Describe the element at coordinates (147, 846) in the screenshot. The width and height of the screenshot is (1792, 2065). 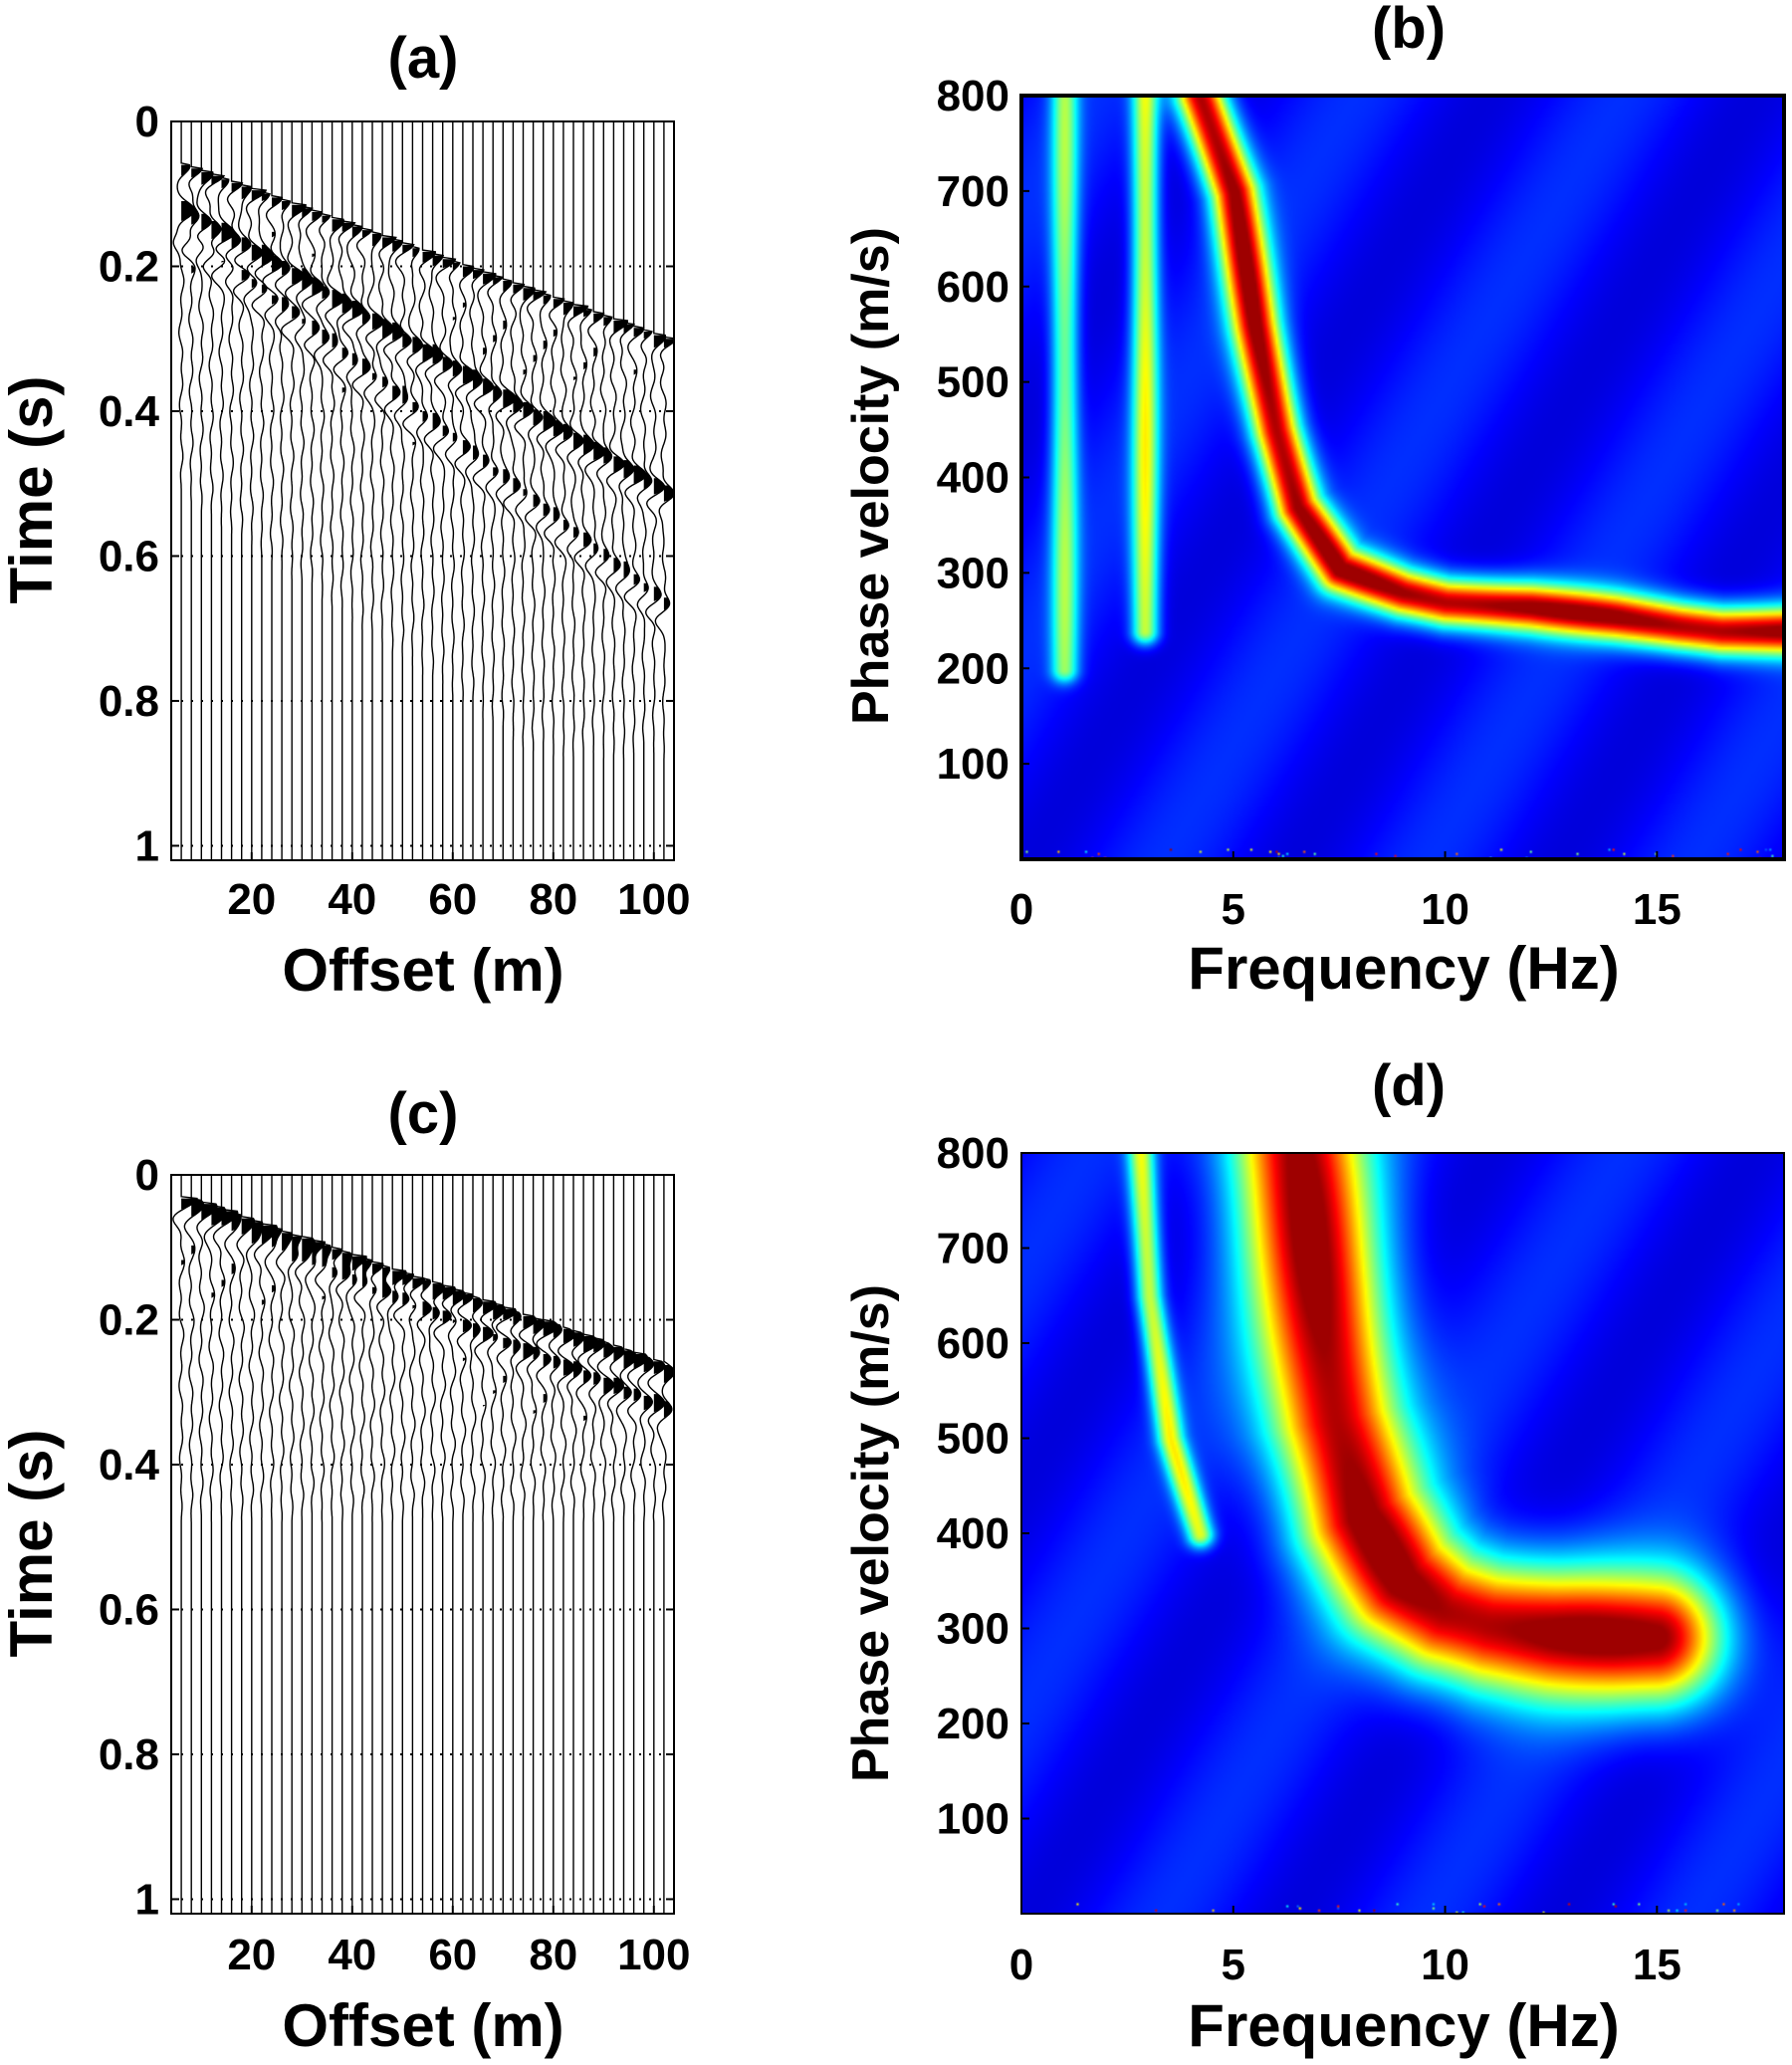
I see `y-tick-label: 1` at that location.